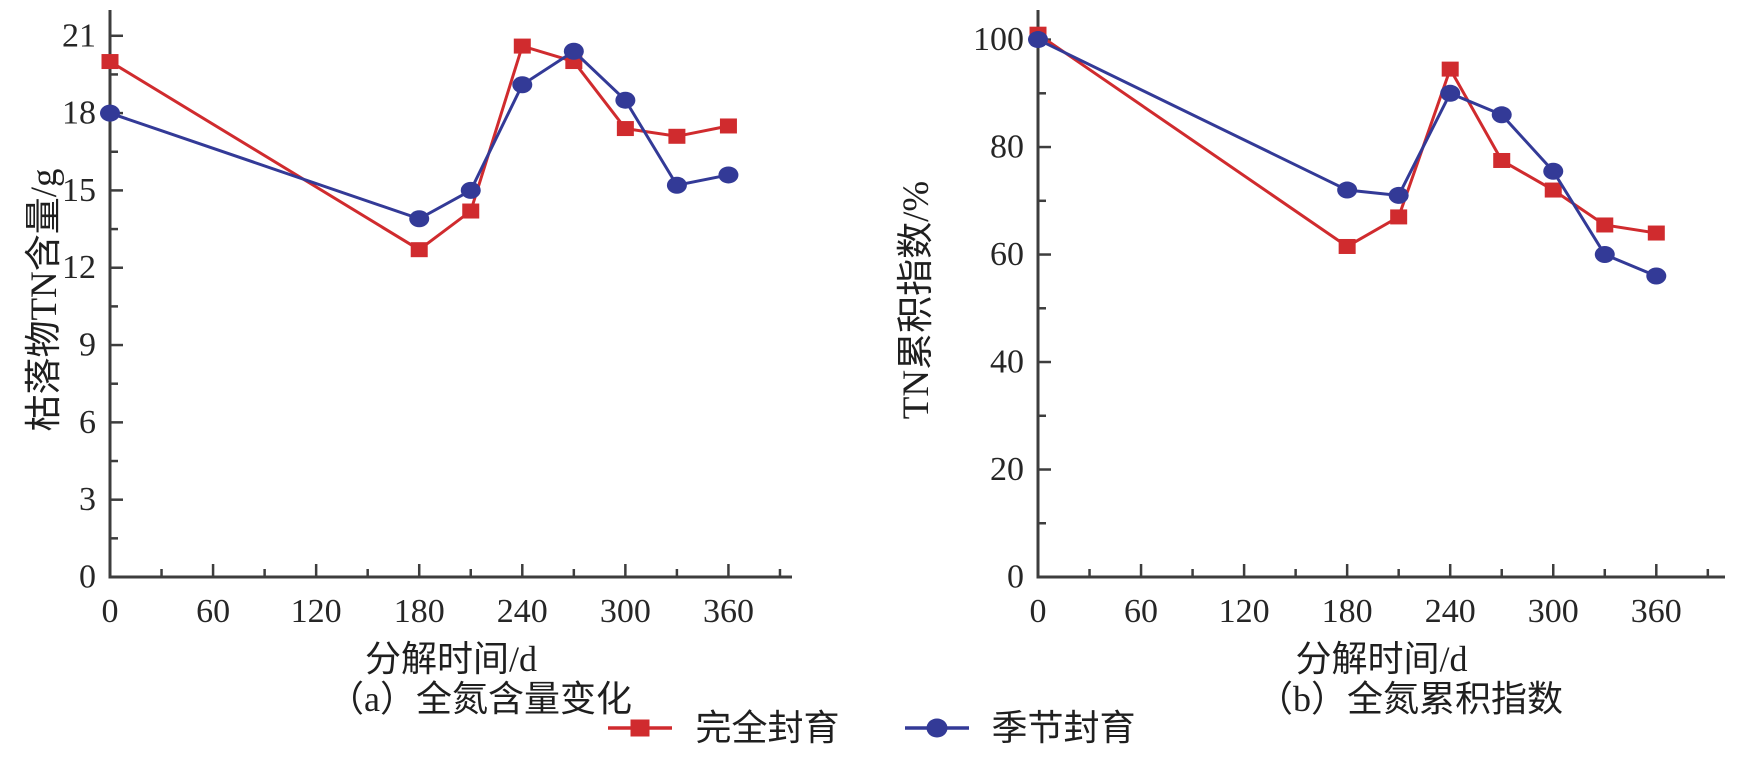 The height and width of the screenshot is (763, 1743). Describe the element at coordinates (1063, 728) in the screenshot. I see `legend-label: 季节封育` at that location.